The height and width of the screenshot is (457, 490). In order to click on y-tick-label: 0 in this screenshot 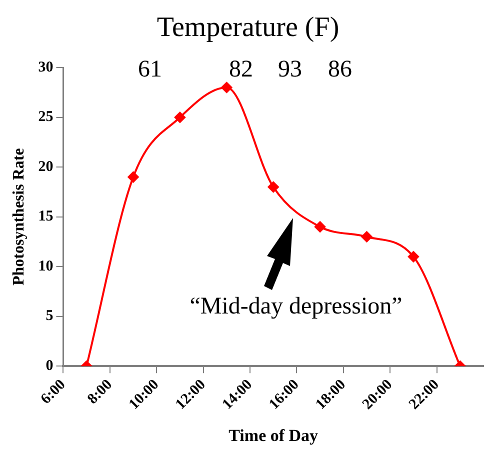, I will do `click(50, 366)`.